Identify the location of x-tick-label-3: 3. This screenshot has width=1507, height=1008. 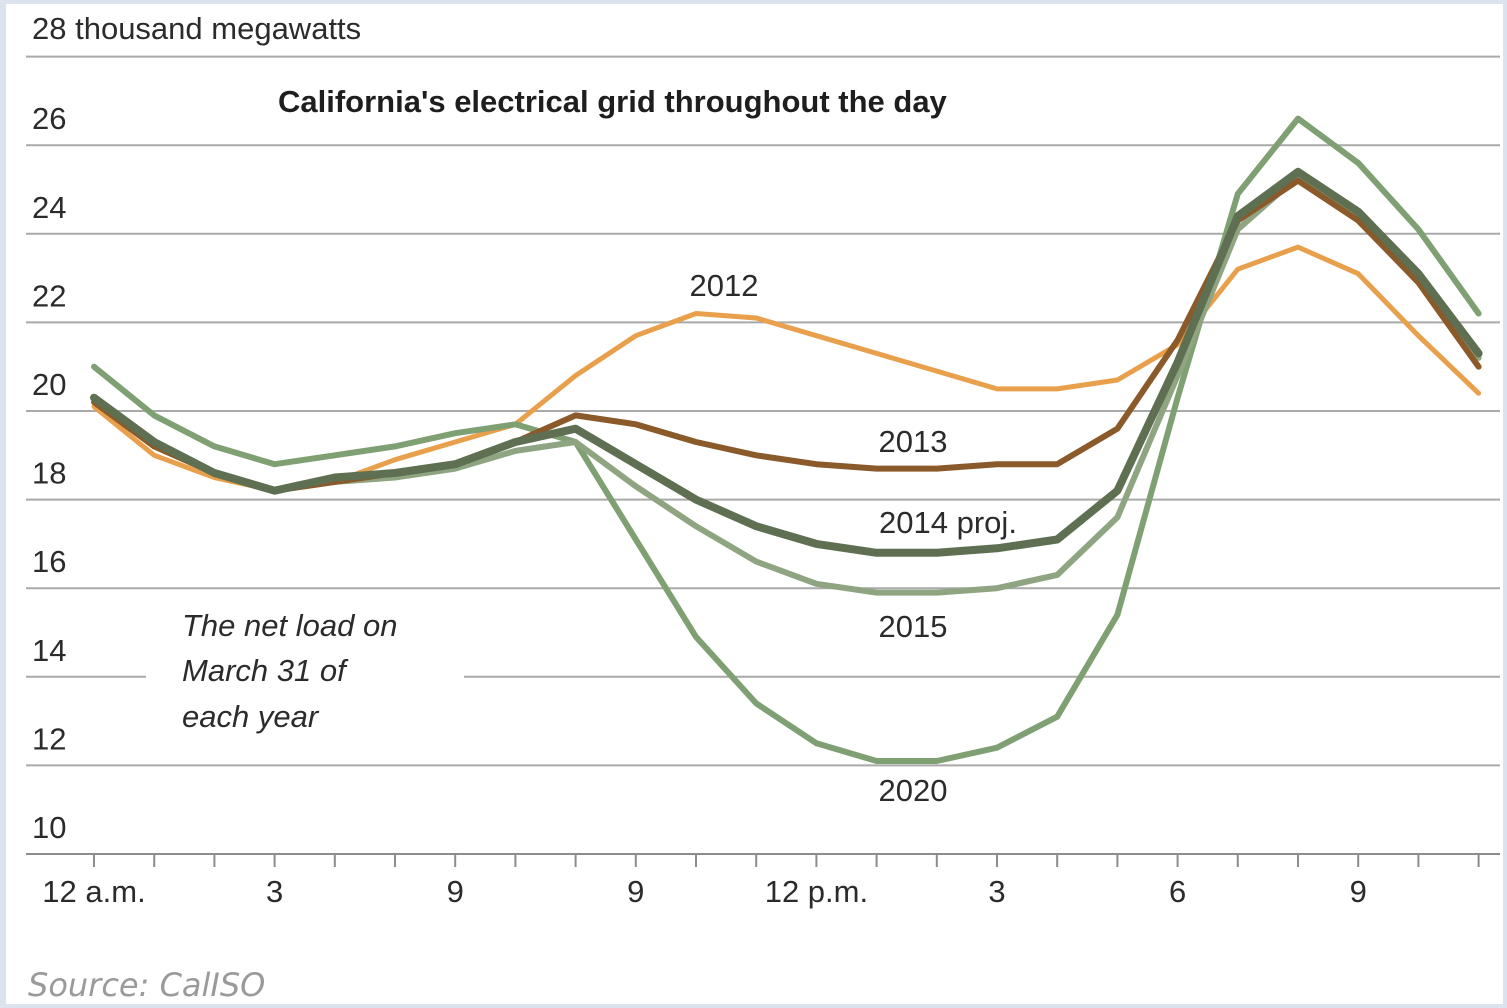
(274, 891).